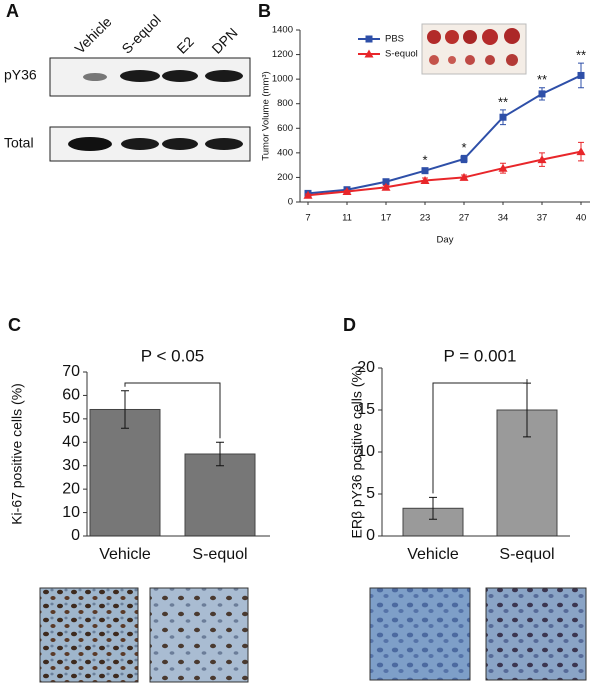  What do you see at coordinates (349, 325) in the screenshot?
I see `panel-label: D` at bounding box center [349, 325].